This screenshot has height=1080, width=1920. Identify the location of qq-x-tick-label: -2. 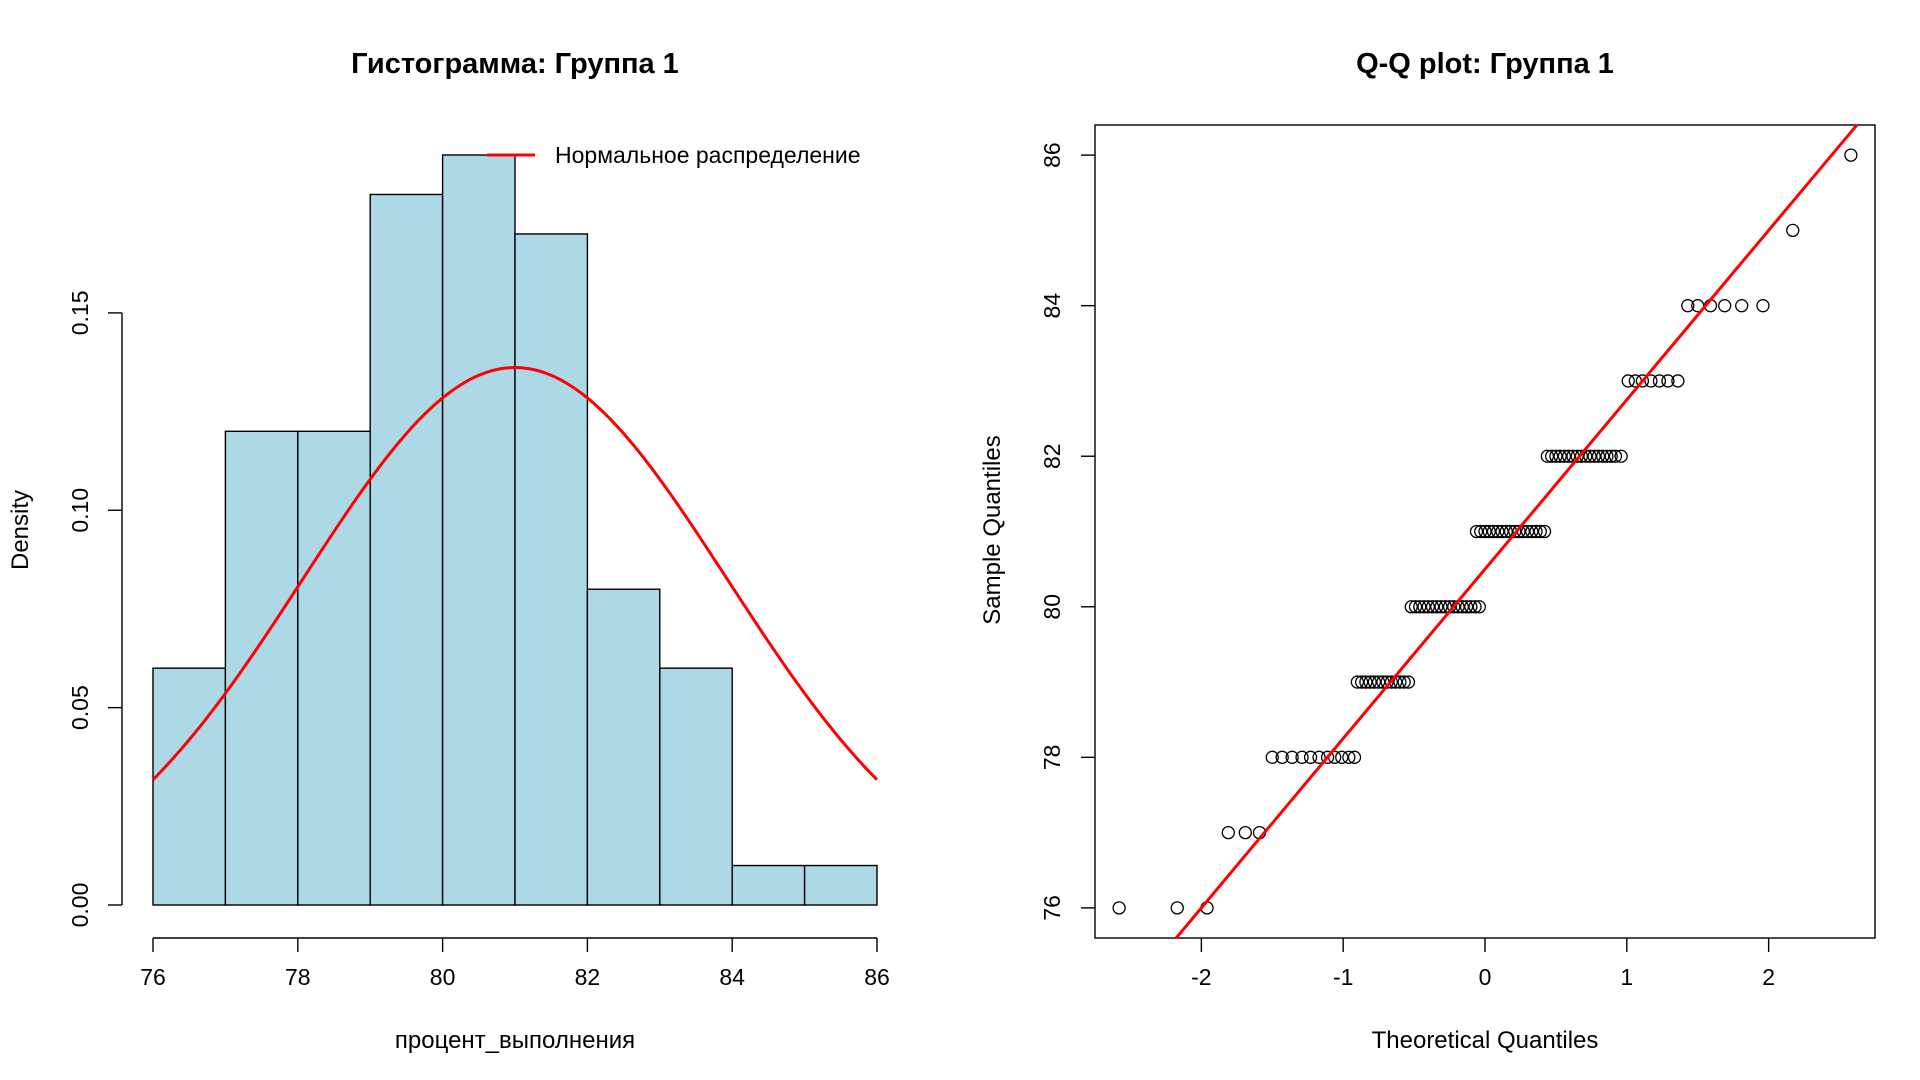
(1201, 977).